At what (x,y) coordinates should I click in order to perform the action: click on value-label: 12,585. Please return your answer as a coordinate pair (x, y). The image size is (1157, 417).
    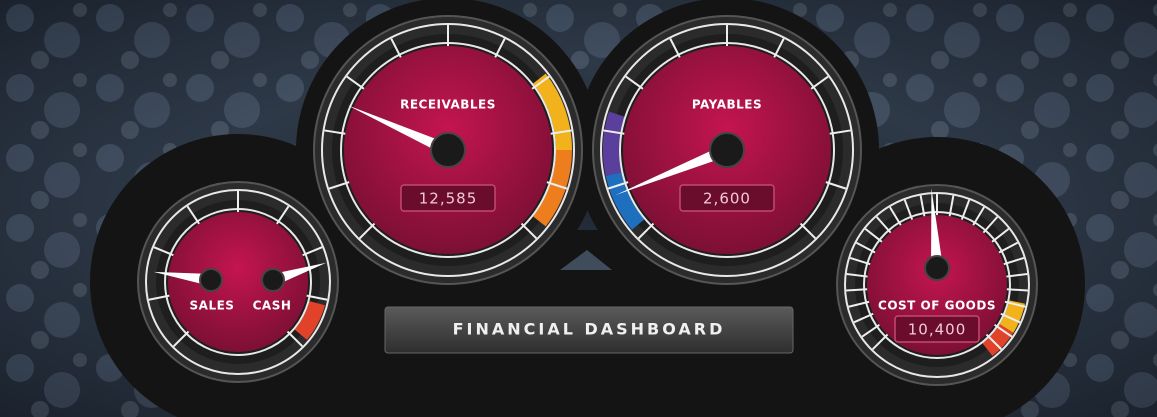
    Looking at the image, I should click on (448, 199).